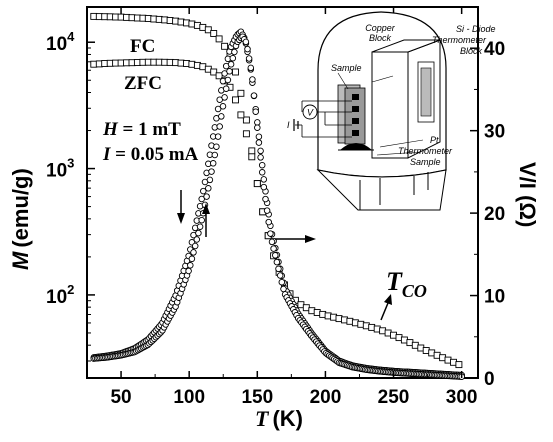  I want to click on y-right-tick-label: 20, so click(494, 214).